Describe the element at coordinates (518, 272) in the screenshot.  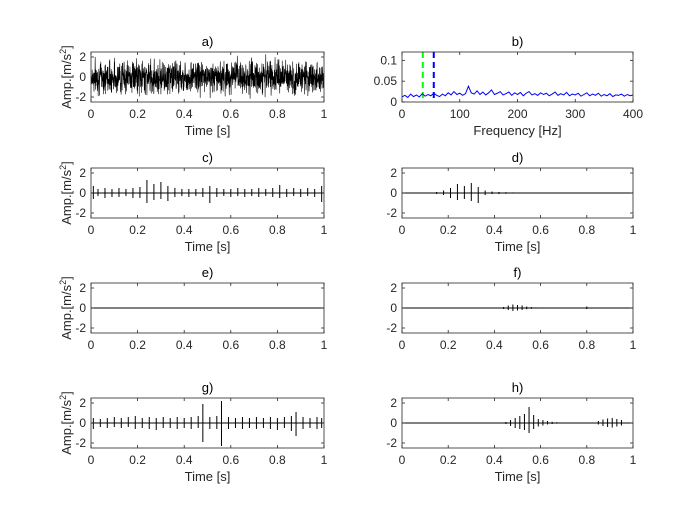
I see `panel-title: f)` at that location.